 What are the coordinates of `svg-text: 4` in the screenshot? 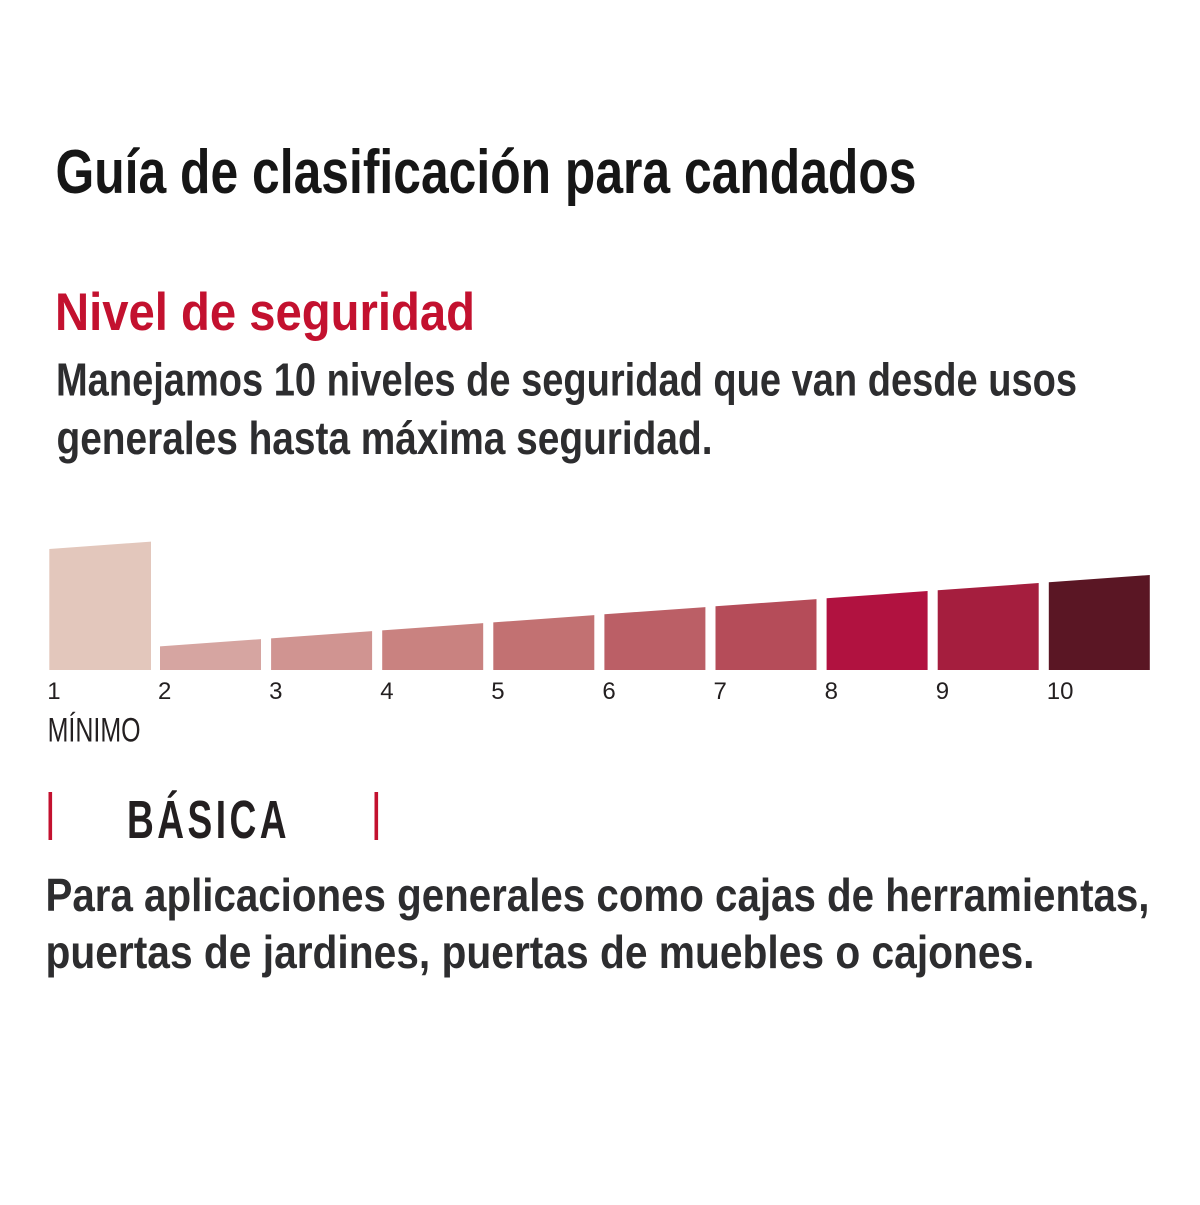 It's located at (386, 691).